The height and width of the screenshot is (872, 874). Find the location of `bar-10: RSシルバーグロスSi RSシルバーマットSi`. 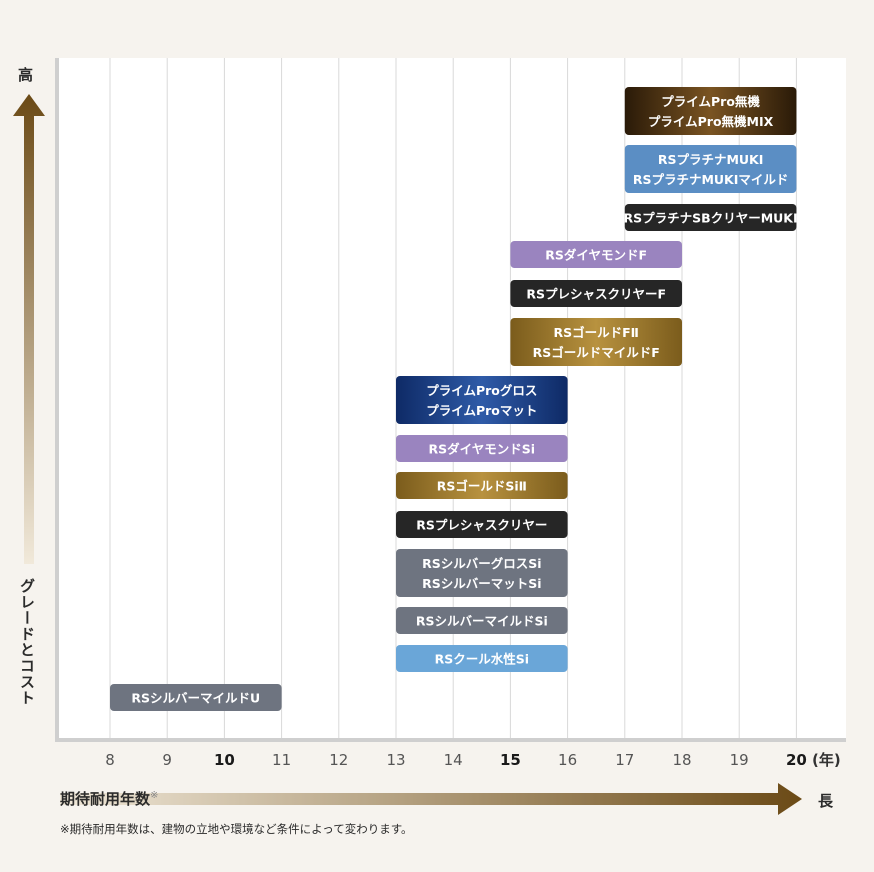

bar-10: RSシルバーグロスSi RSシルバーマットSi is located at coordinates (482, 573).